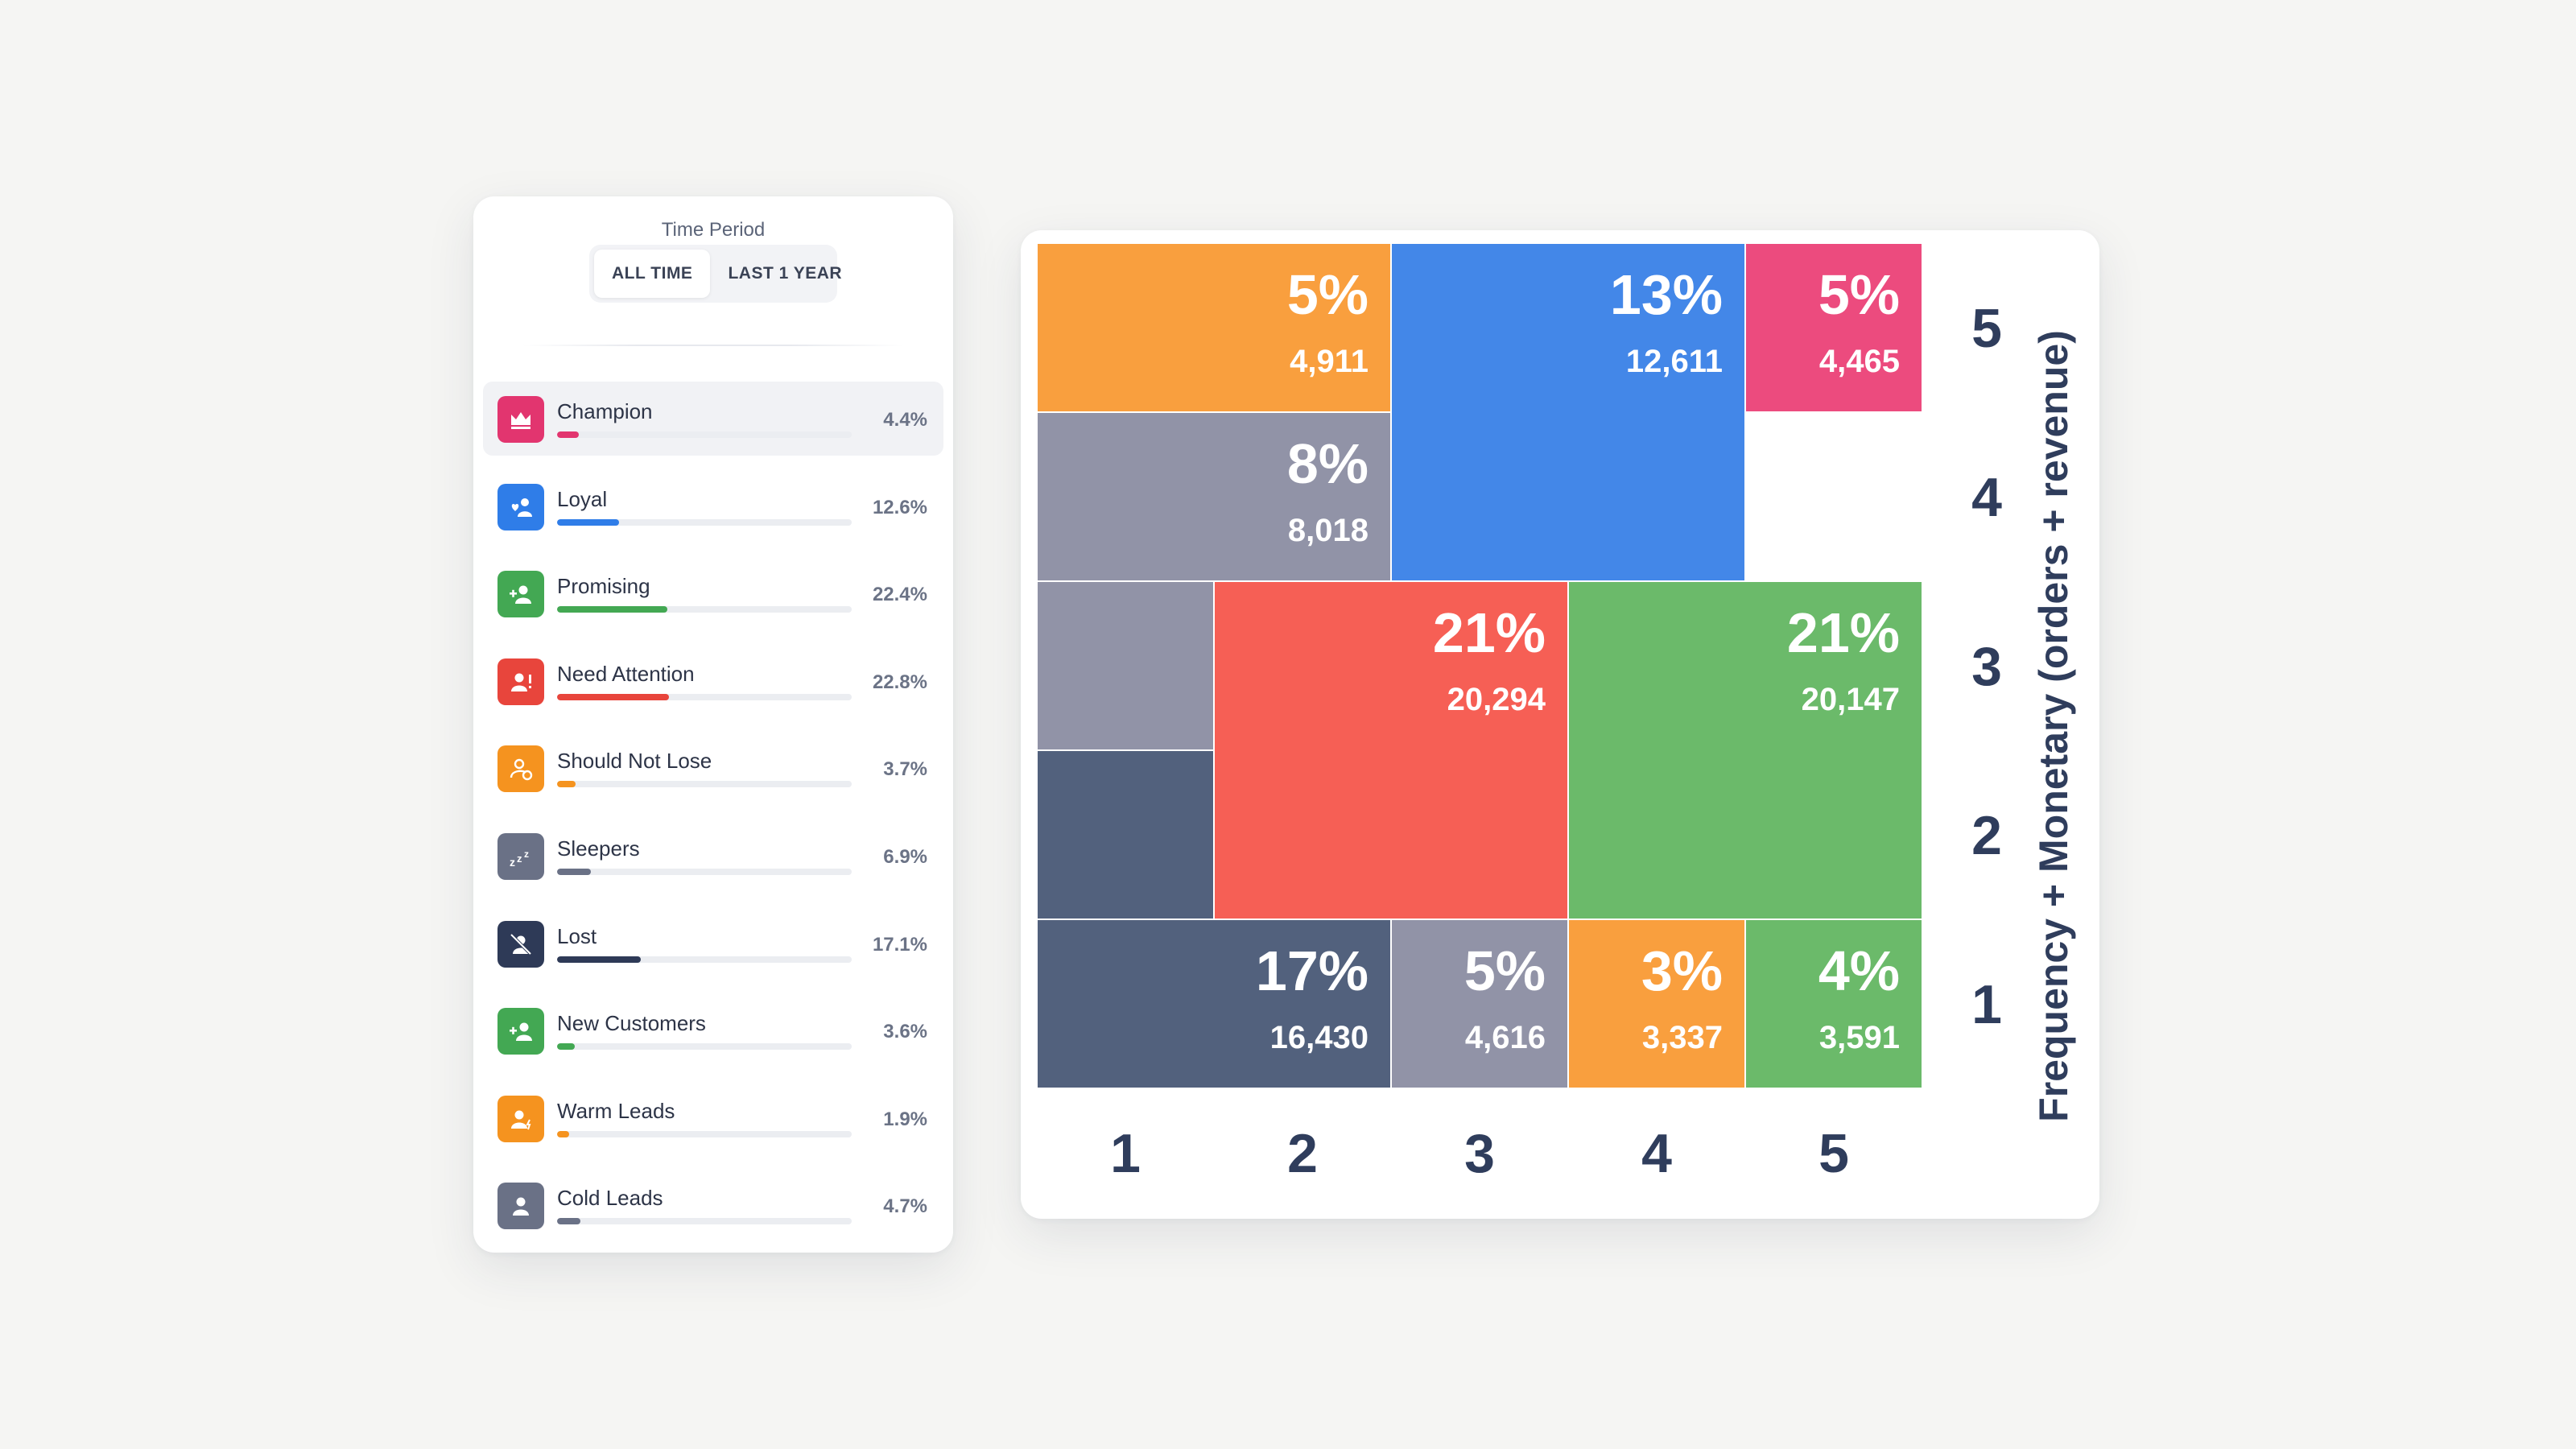  Describe the element at coordinates (1683, 1037) in the screenshot. I see `cell-count: 3,337` at that location.